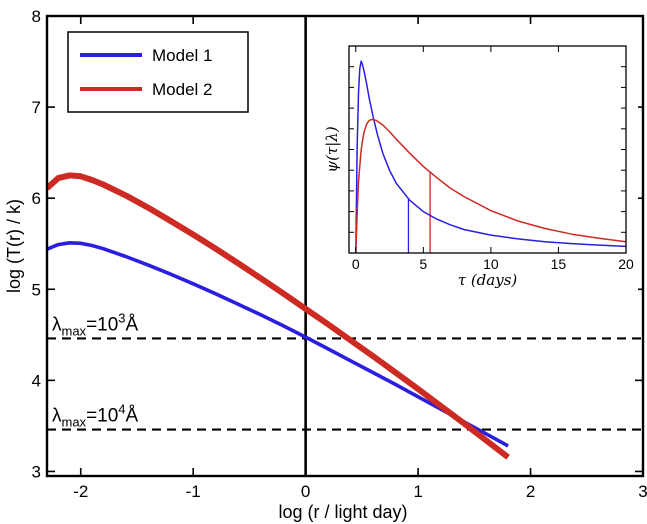  Describe the element at coordinates (80, 491) in the screenshot. I see `x-tick-label: -2` at that location.